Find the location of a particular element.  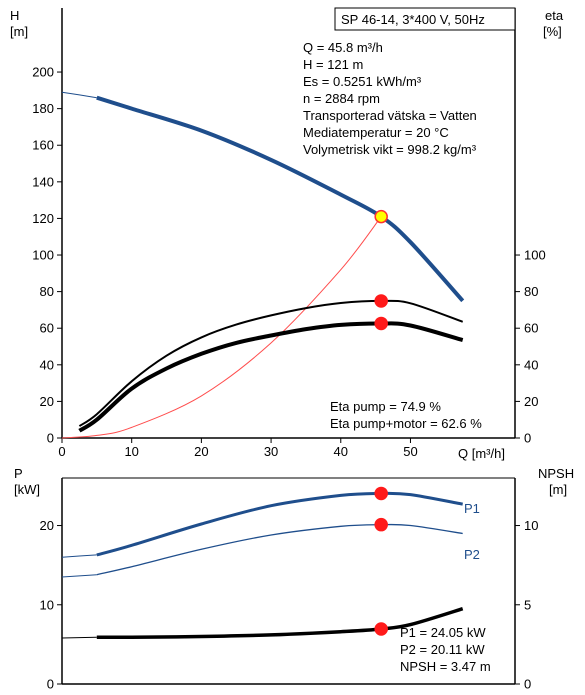

bottom-series-npsh is located at coordinates (280, 623).